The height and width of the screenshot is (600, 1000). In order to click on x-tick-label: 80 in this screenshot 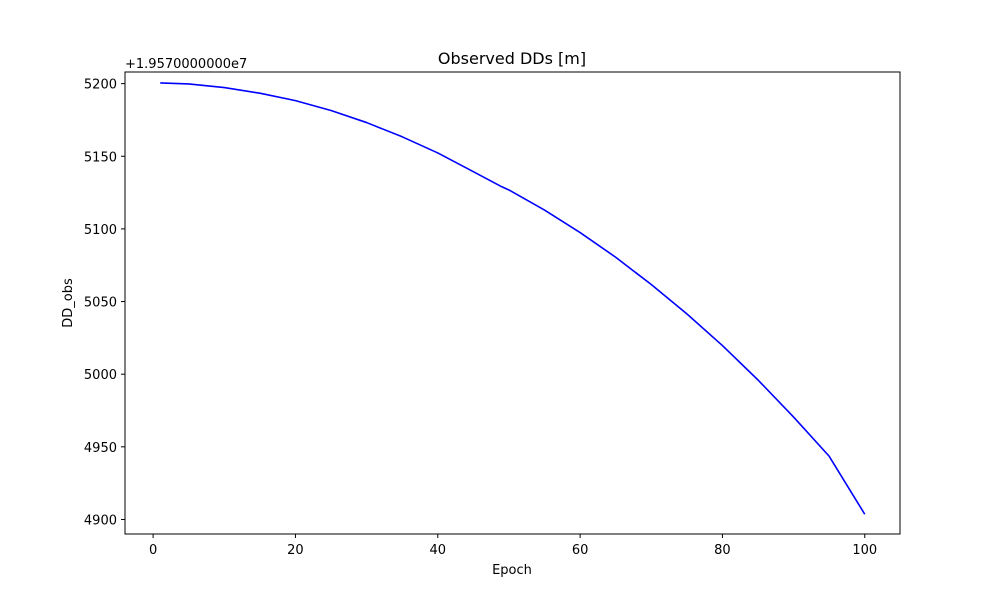, I will do `click(722, 550)`.